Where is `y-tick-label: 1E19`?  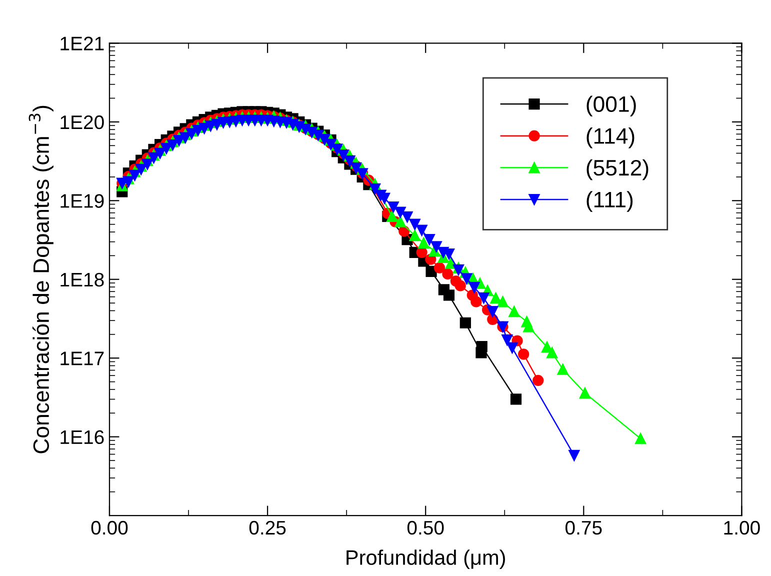 y-tick-label: 1E19 is located at coordinates (82, 201).